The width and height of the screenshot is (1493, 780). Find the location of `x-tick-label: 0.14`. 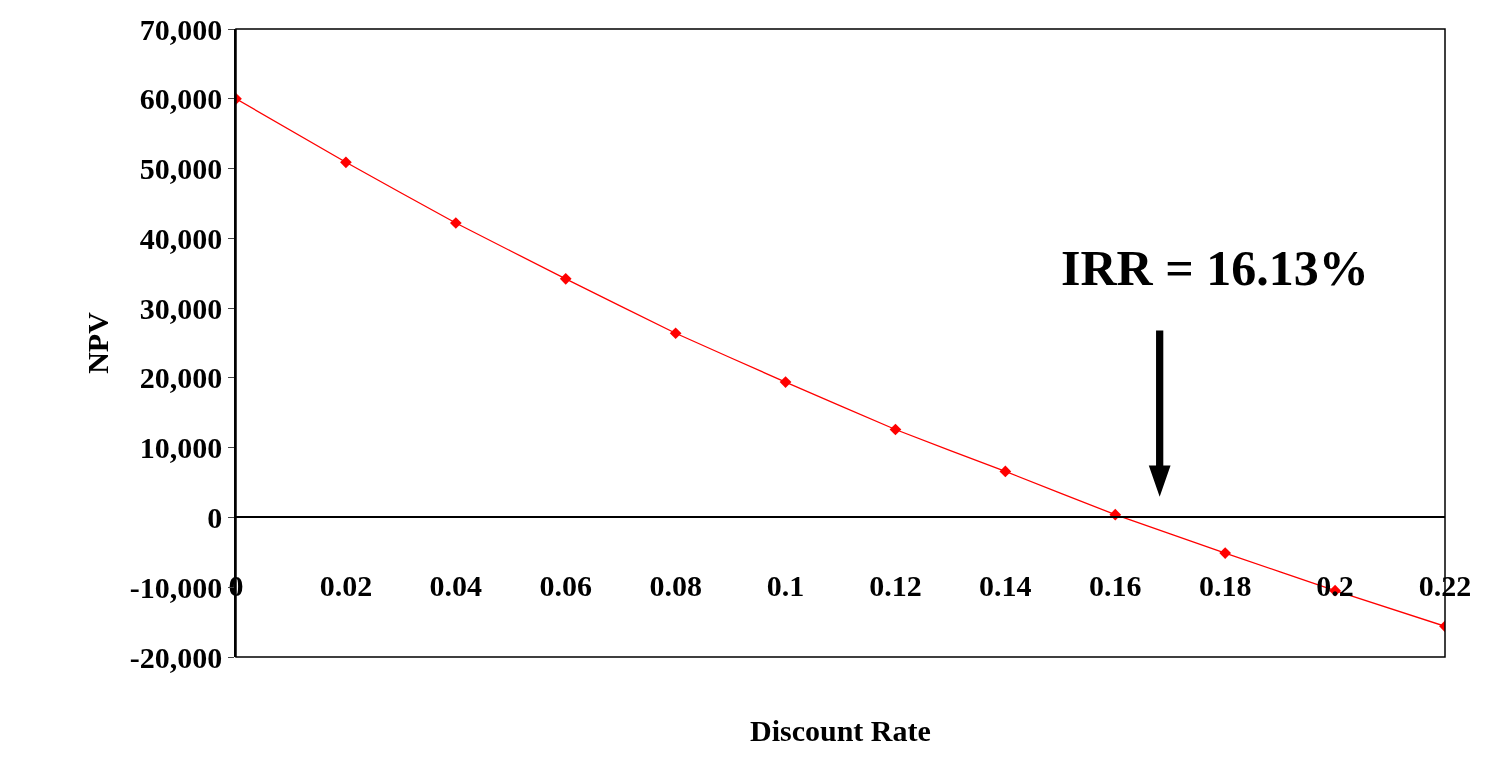

x-tick-label: 0.14 is located at coordinates (1005, 586).